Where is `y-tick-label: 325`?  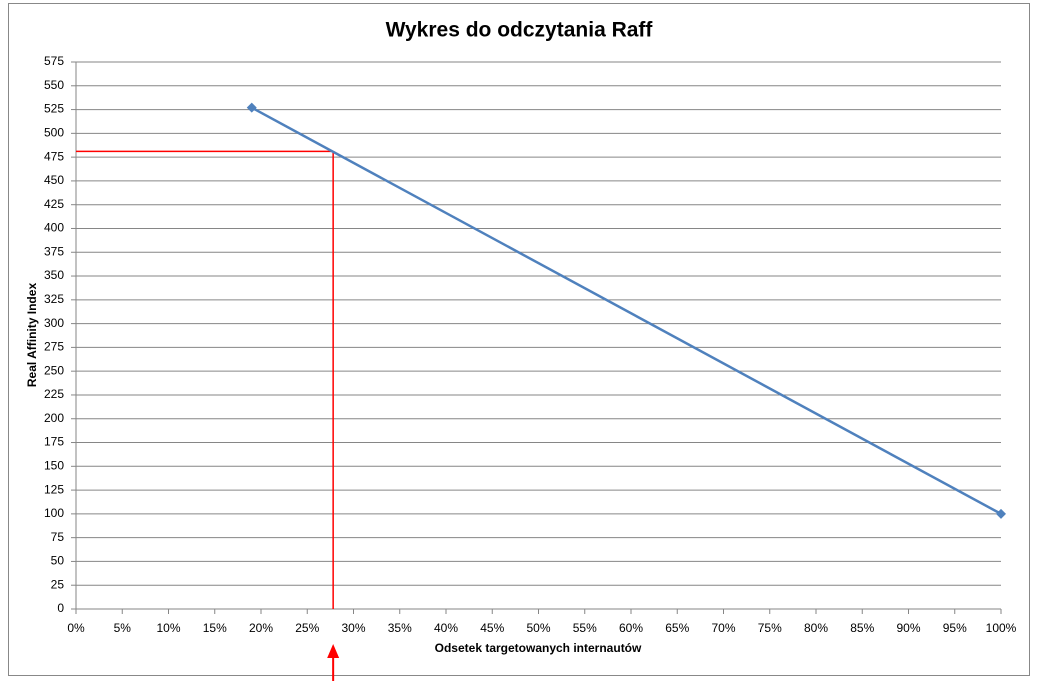
y-tick-label: 325 is located at coordinates (54, 299).